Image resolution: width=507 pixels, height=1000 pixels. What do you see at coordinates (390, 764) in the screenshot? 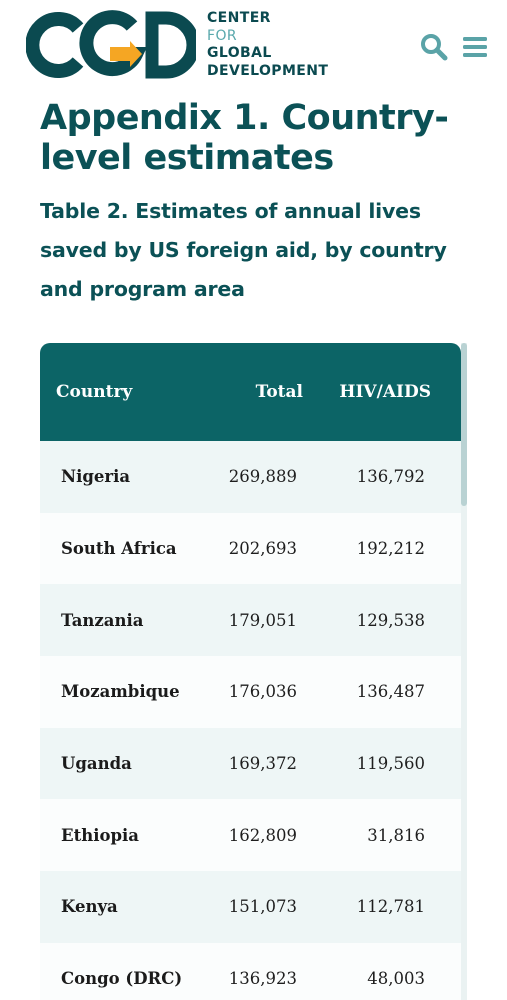
I see `cell-hiv: 119,560` at bounding box center [390, 764].